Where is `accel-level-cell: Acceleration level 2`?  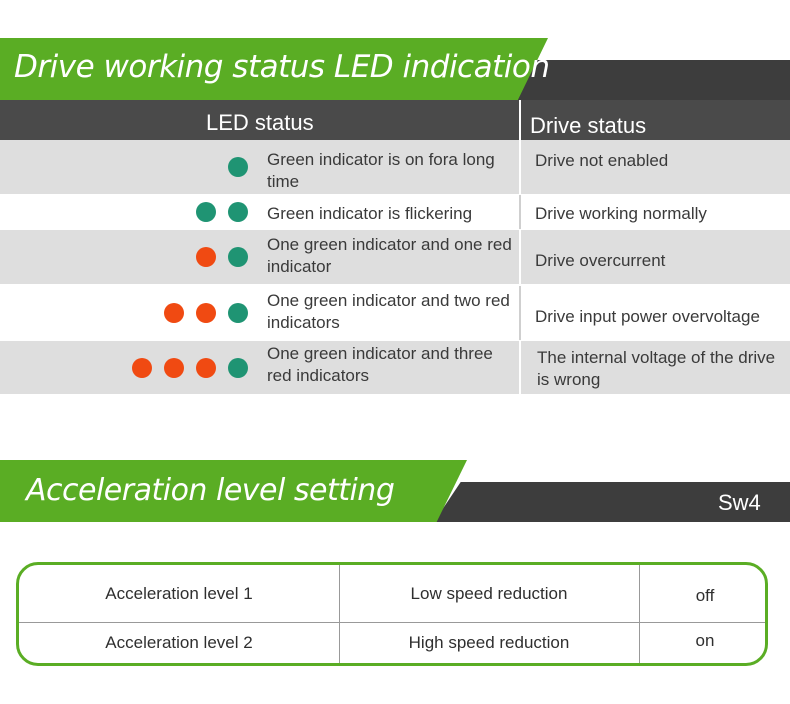 accel-level-cell: Acceleration level 2 is located at coordinates (179, 642).